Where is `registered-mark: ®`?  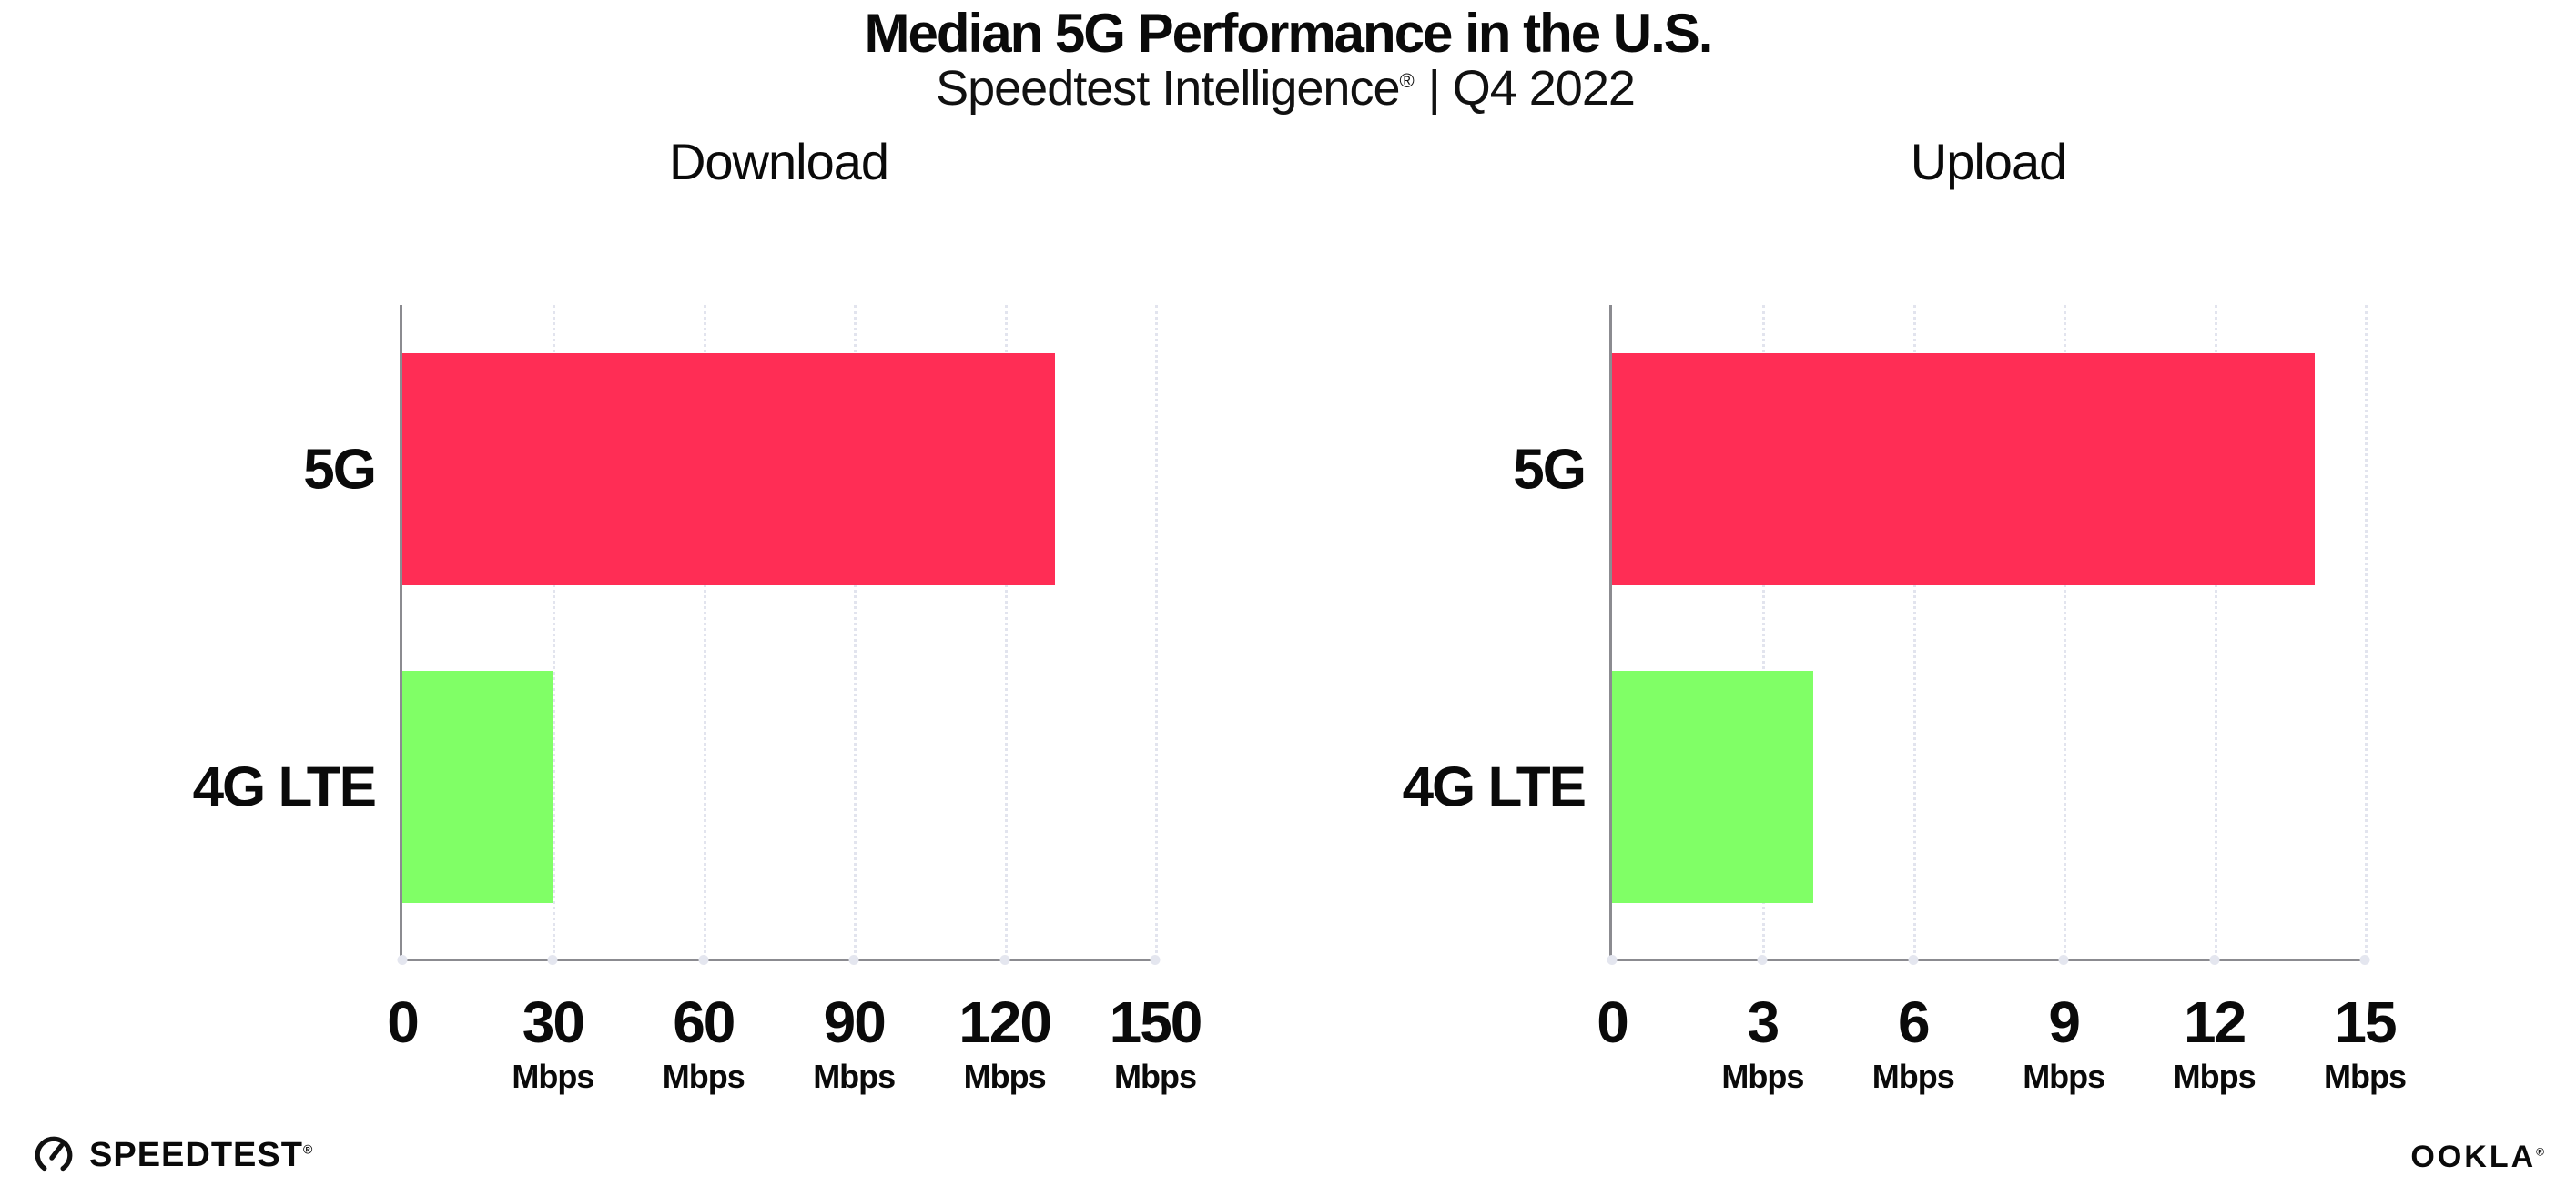 registered-mark: ® is located at coordinates (1406, 81).